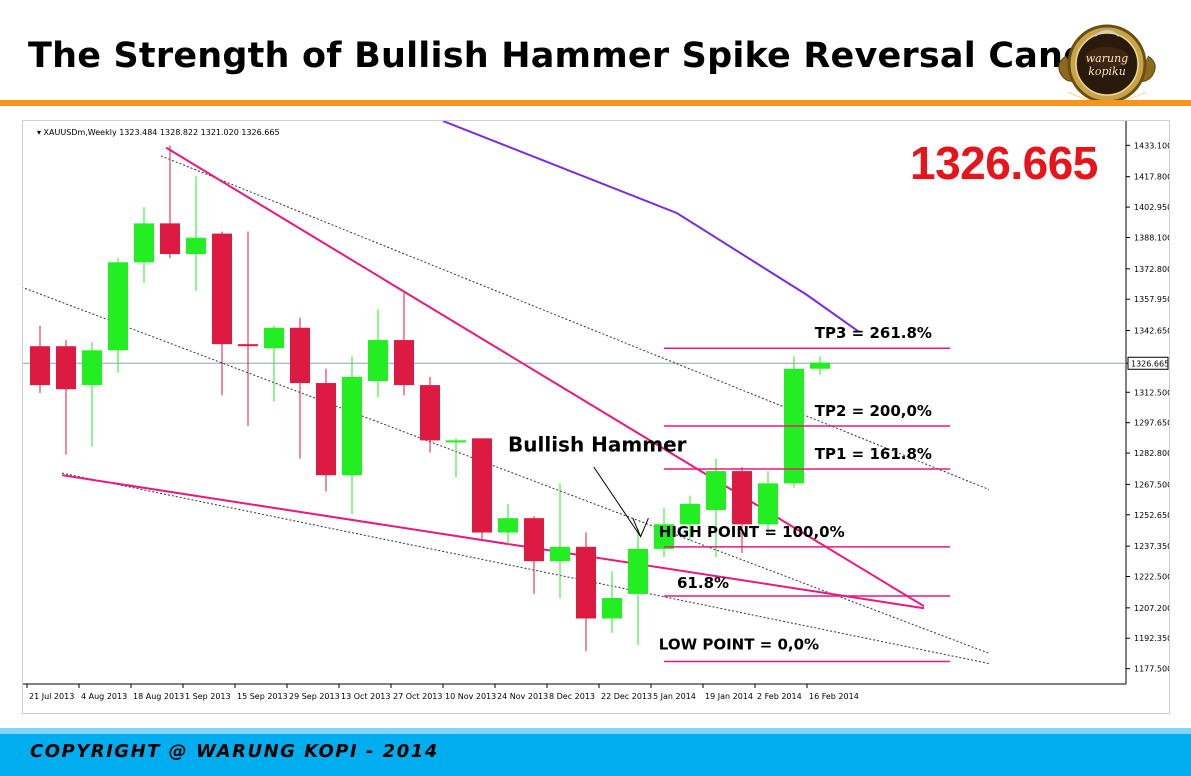 The height and width of the screenshot is (776, 1191). What do you see at coordinates (470, 696) in the screenshot?
I see `x-tick-label: 10 Nov 2013` at bounding box center [470, 696].